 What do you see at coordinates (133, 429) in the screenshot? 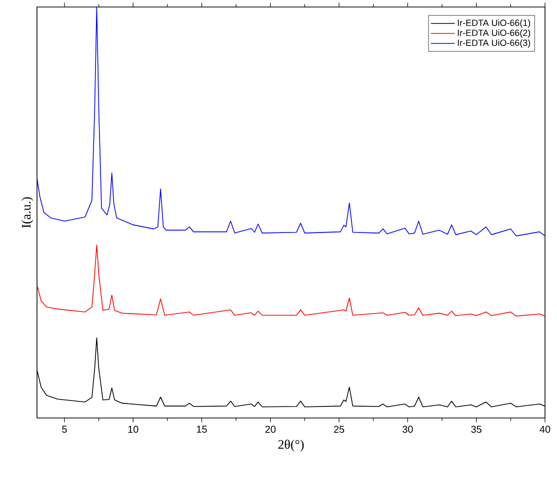
I see `x-tick-label: 10` at bounding box center [133, 429].